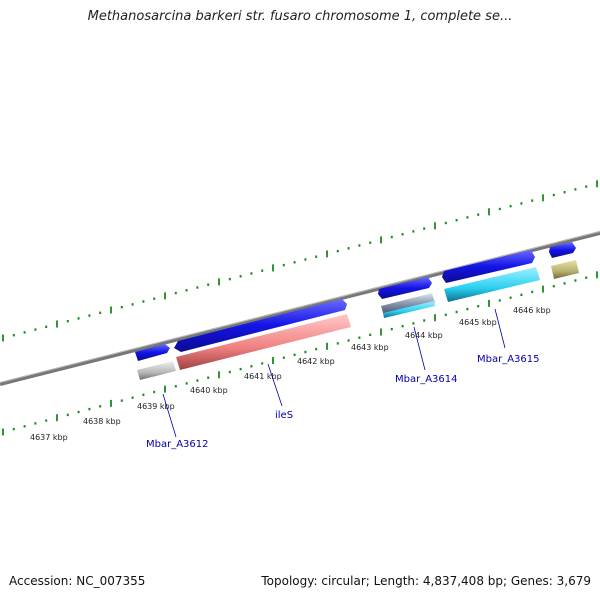  I want to click on ruler-label-4644: 4644 kbp, so click(424, 335).